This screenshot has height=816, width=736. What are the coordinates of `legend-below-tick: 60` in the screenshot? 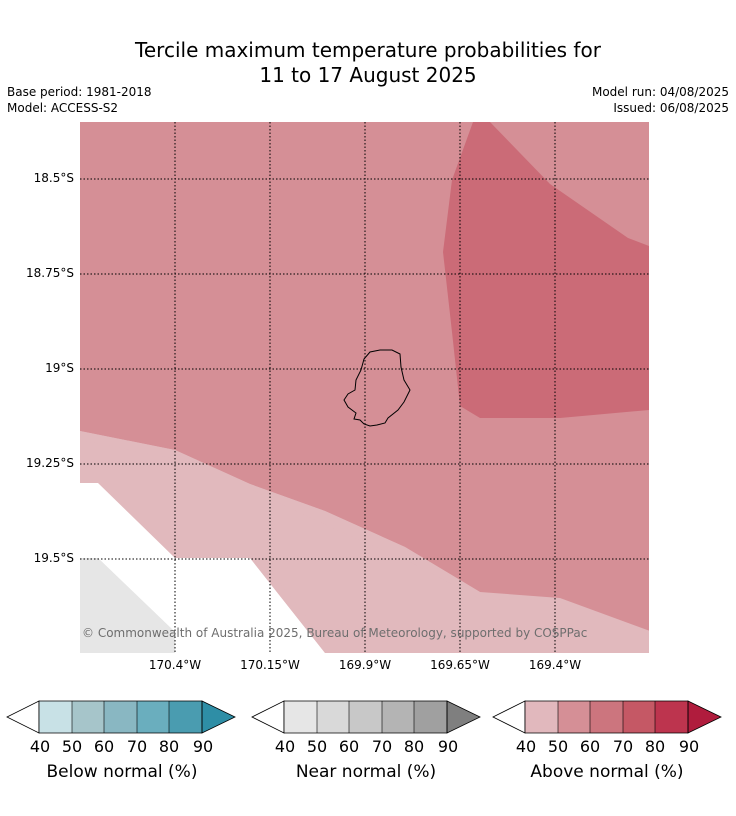 It's located at (104, 746).